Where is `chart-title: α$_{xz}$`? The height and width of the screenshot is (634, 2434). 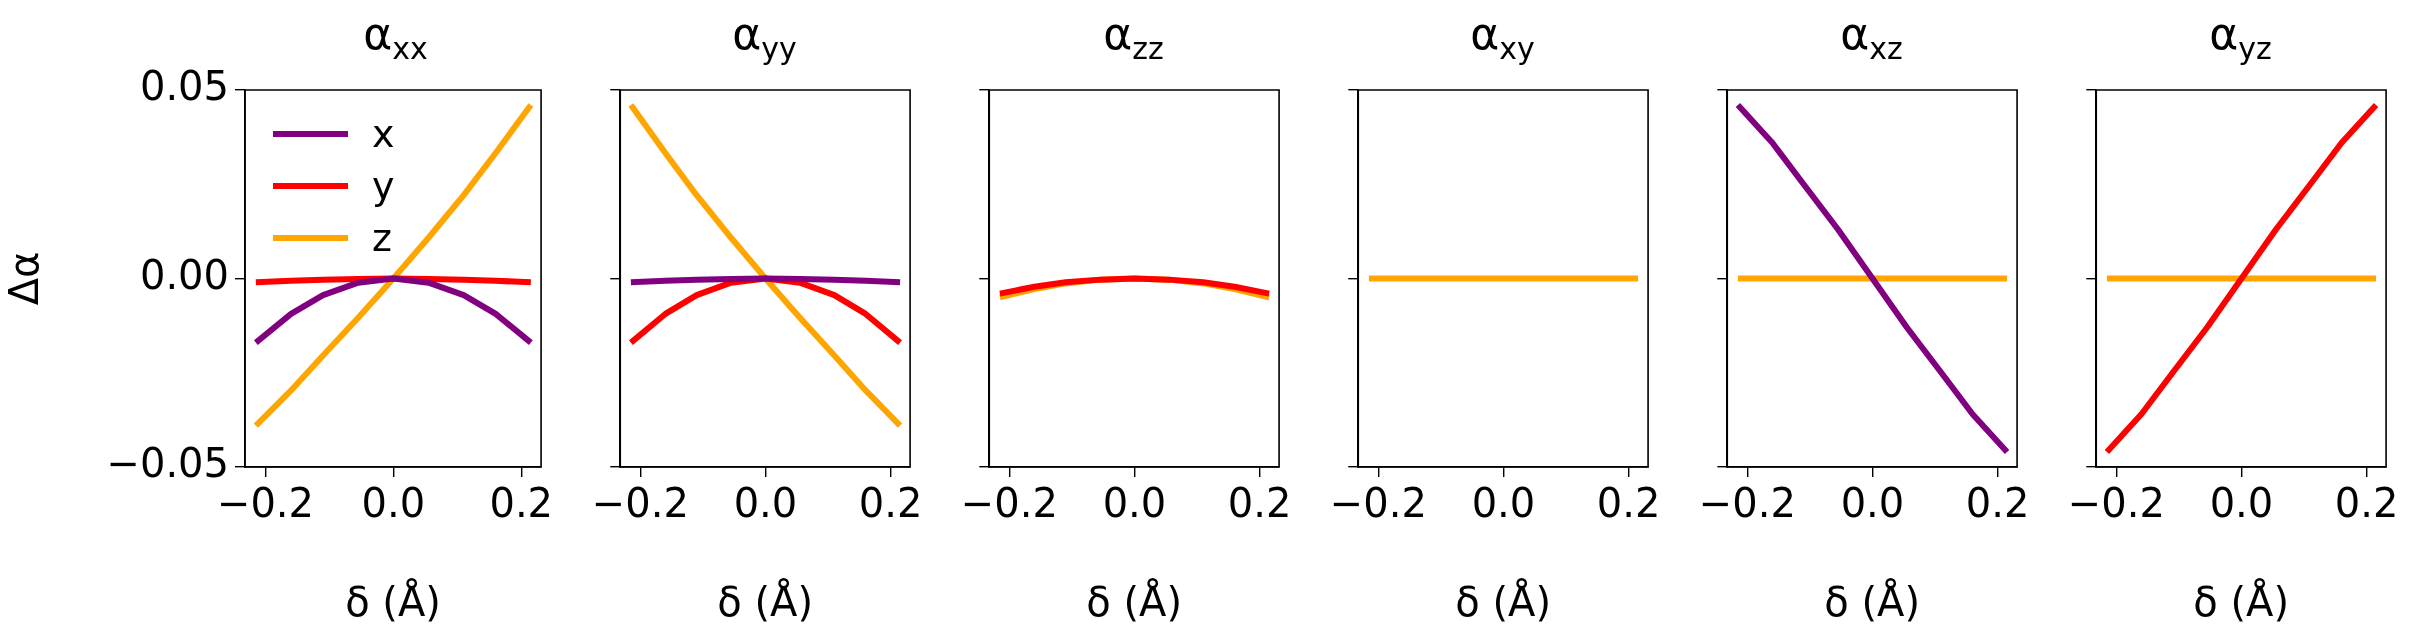 chart-title: α$_{xz}$ is located at coordinates (1871, 37).